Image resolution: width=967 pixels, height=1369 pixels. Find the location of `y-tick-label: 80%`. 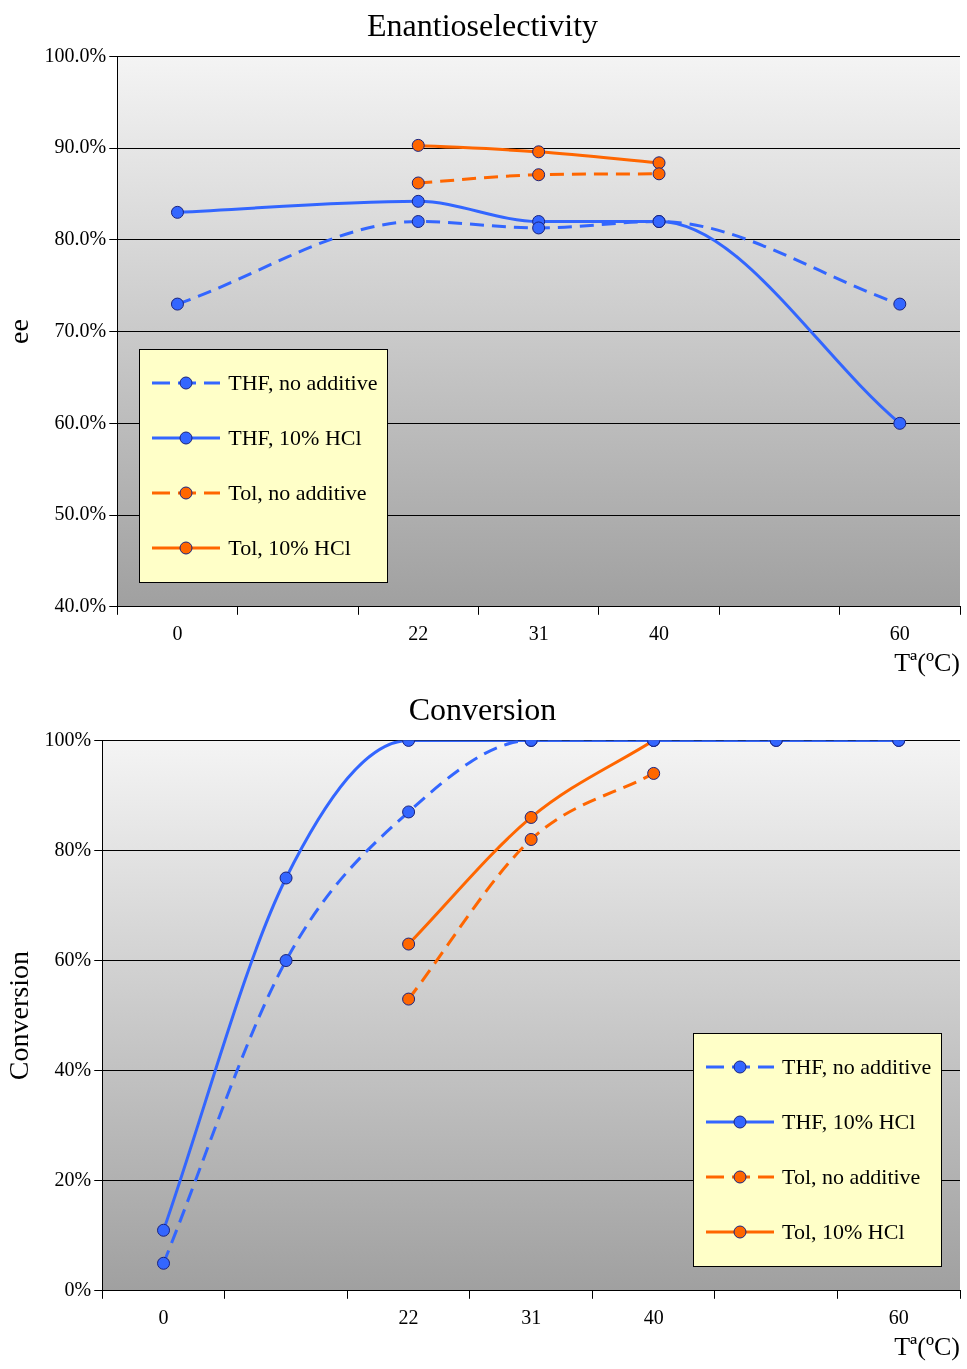

y-tick-label: 80% is located at coordinates (73, 848).